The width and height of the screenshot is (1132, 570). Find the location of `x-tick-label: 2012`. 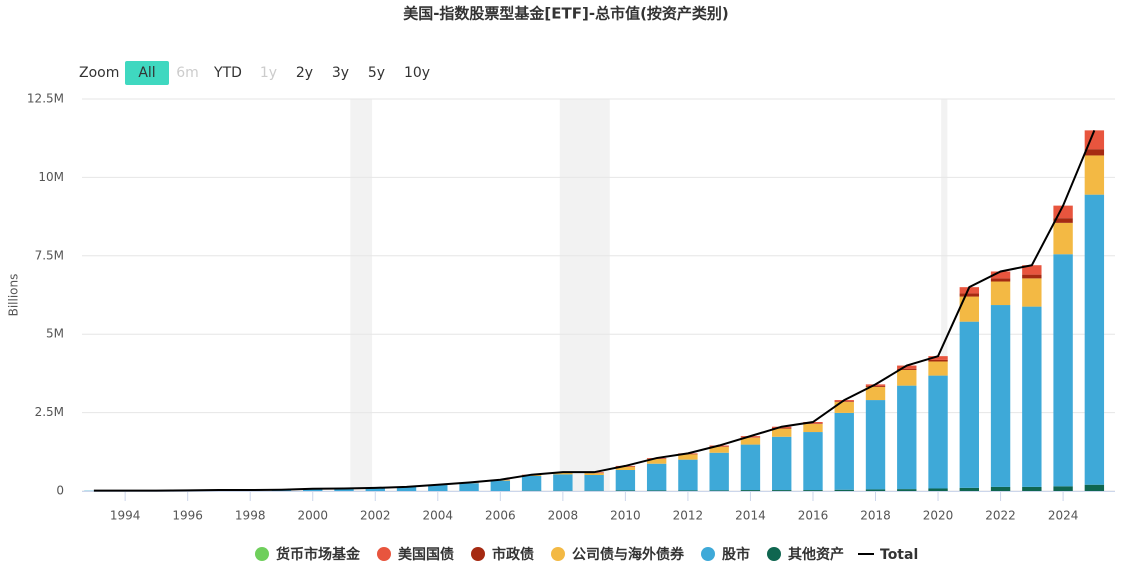

x-tick-label: 2012 is located at coordinates (688, 516).